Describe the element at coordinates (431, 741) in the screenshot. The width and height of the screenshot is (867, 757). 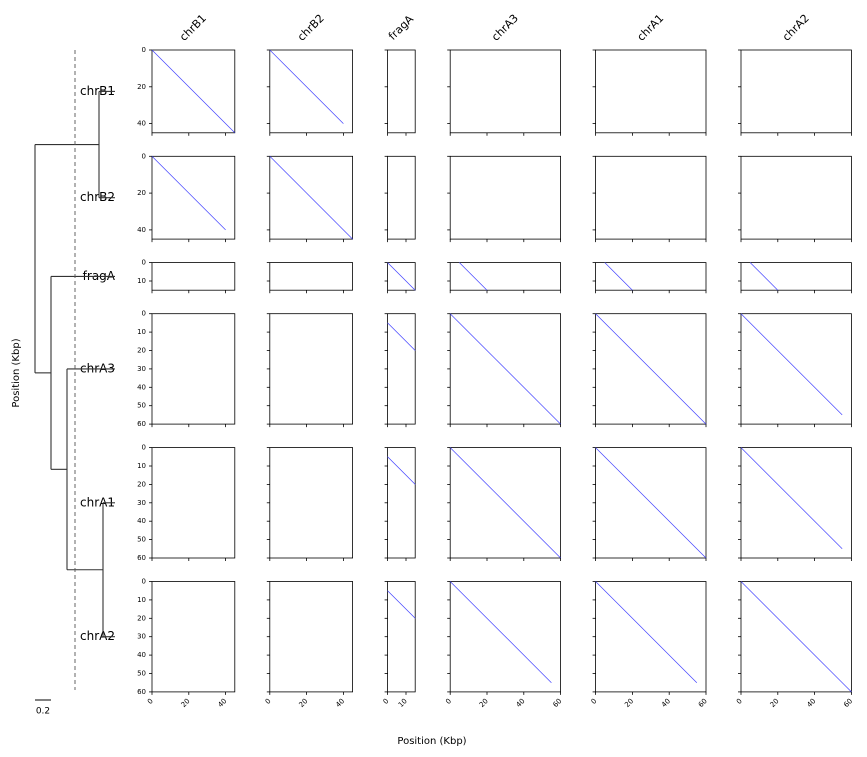
I see `x-axis-label: Position (Kbp)` at that location.